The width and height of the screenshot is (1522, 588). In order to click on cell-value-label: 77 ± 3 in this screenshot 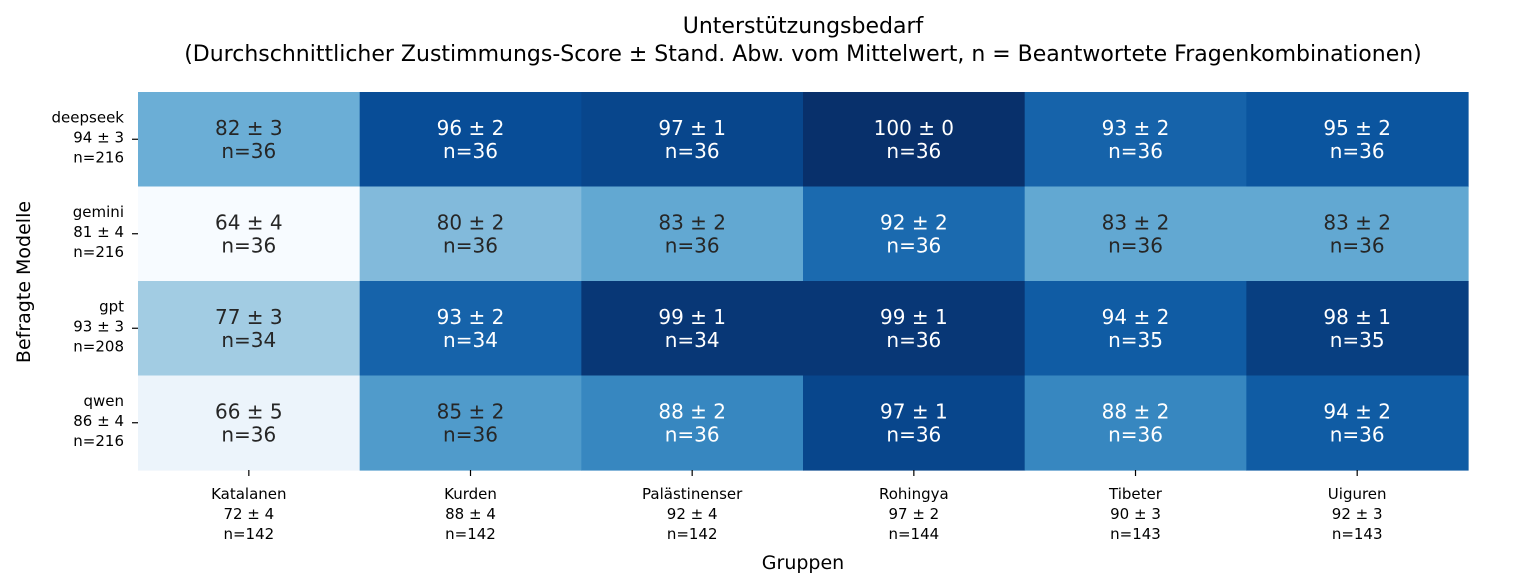, I will do `click(249, 317)`.